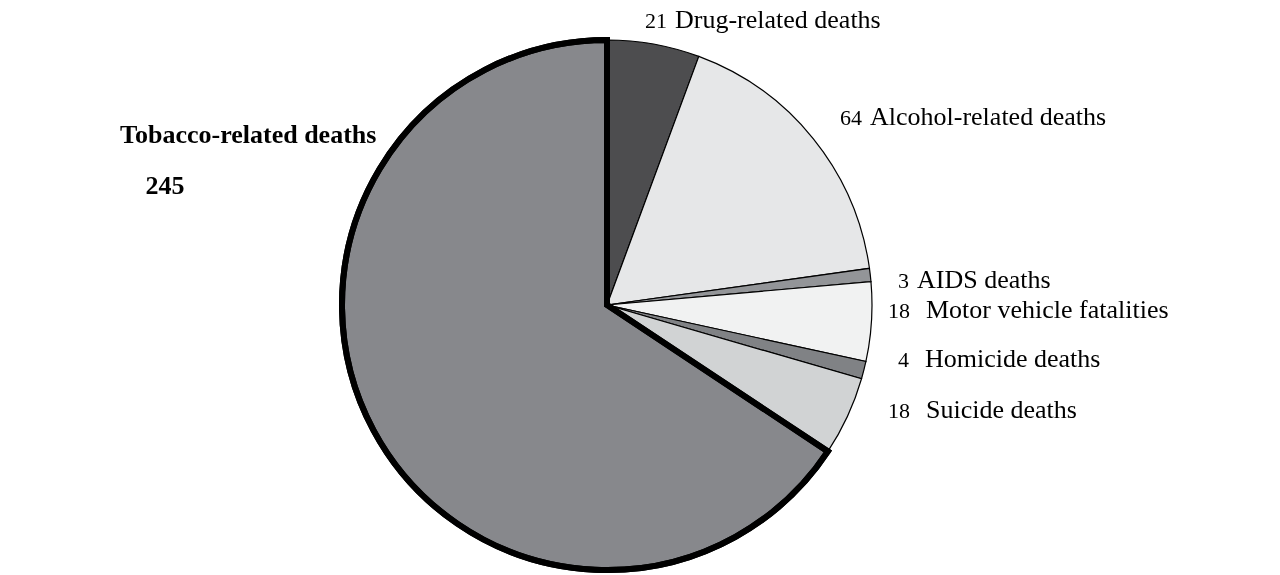 This screenshot has height=575, width=1280. What do you see at coordinates (656, 20) in the screenshot?
I see `data-label: 21` at bounding box center [656, 20].